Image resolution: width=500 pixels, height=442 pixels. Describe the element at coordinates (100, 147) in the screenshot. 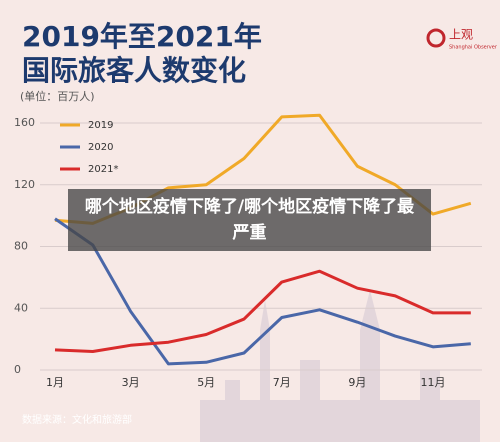

I see `legend-label: 2020` at that location.